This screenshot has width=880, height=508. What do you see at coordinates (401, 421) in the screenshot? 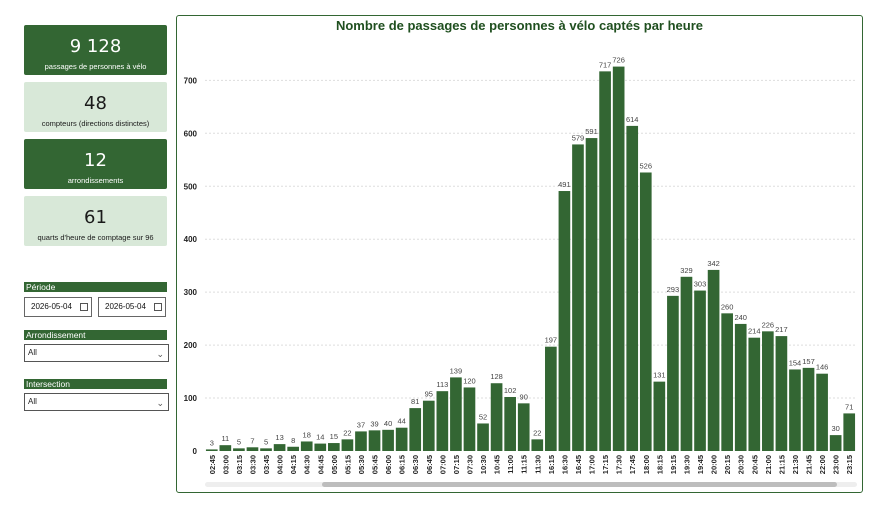
I see `data-label: 44` at bounding box center [401, 421].